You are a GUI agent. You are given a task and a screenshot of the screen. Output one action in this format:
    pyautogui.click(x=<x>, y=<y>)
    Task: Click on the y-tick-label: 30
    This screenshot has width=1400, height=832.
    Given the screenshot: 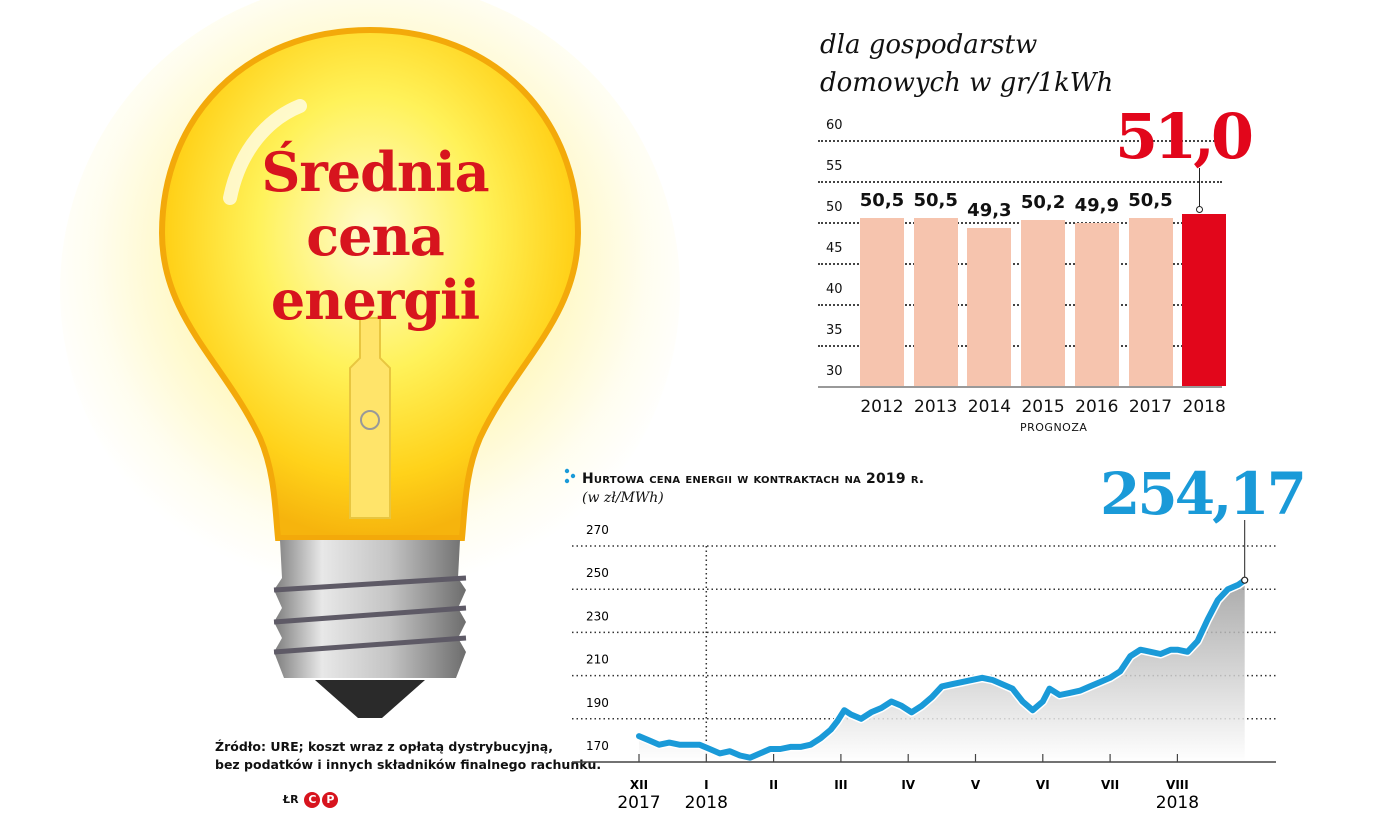 What is the action you would take?
    pyautogui.click(x=834, y=371)
    